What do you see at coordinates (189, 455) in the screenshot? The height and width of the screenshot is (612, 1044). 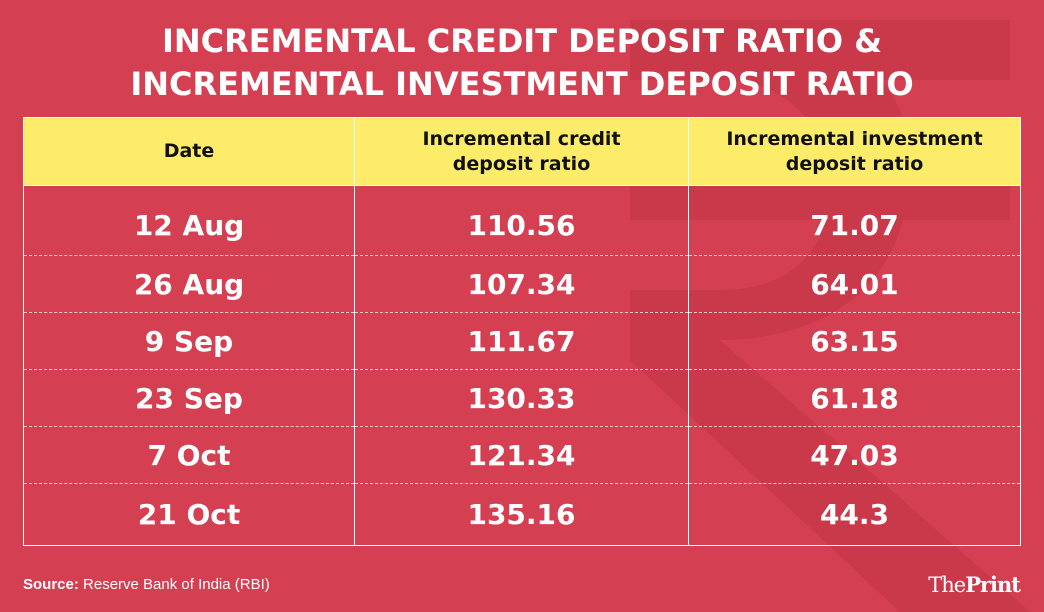 I see `date-cell: 7 Oct` at bounding box center [189, 455].